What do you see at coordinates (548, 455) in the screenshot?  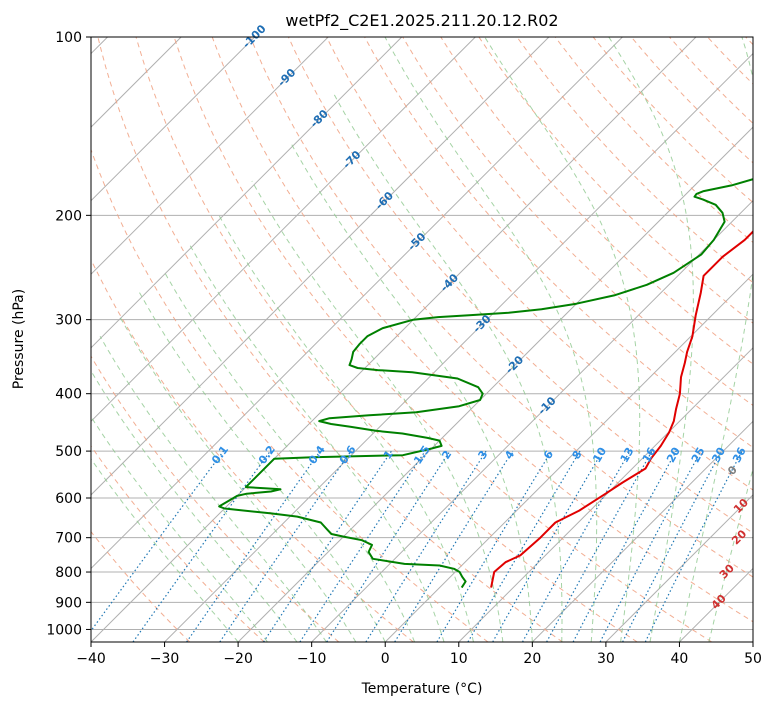 I see `mixing-ratio-label: 6` at bounding box center [548, 455].